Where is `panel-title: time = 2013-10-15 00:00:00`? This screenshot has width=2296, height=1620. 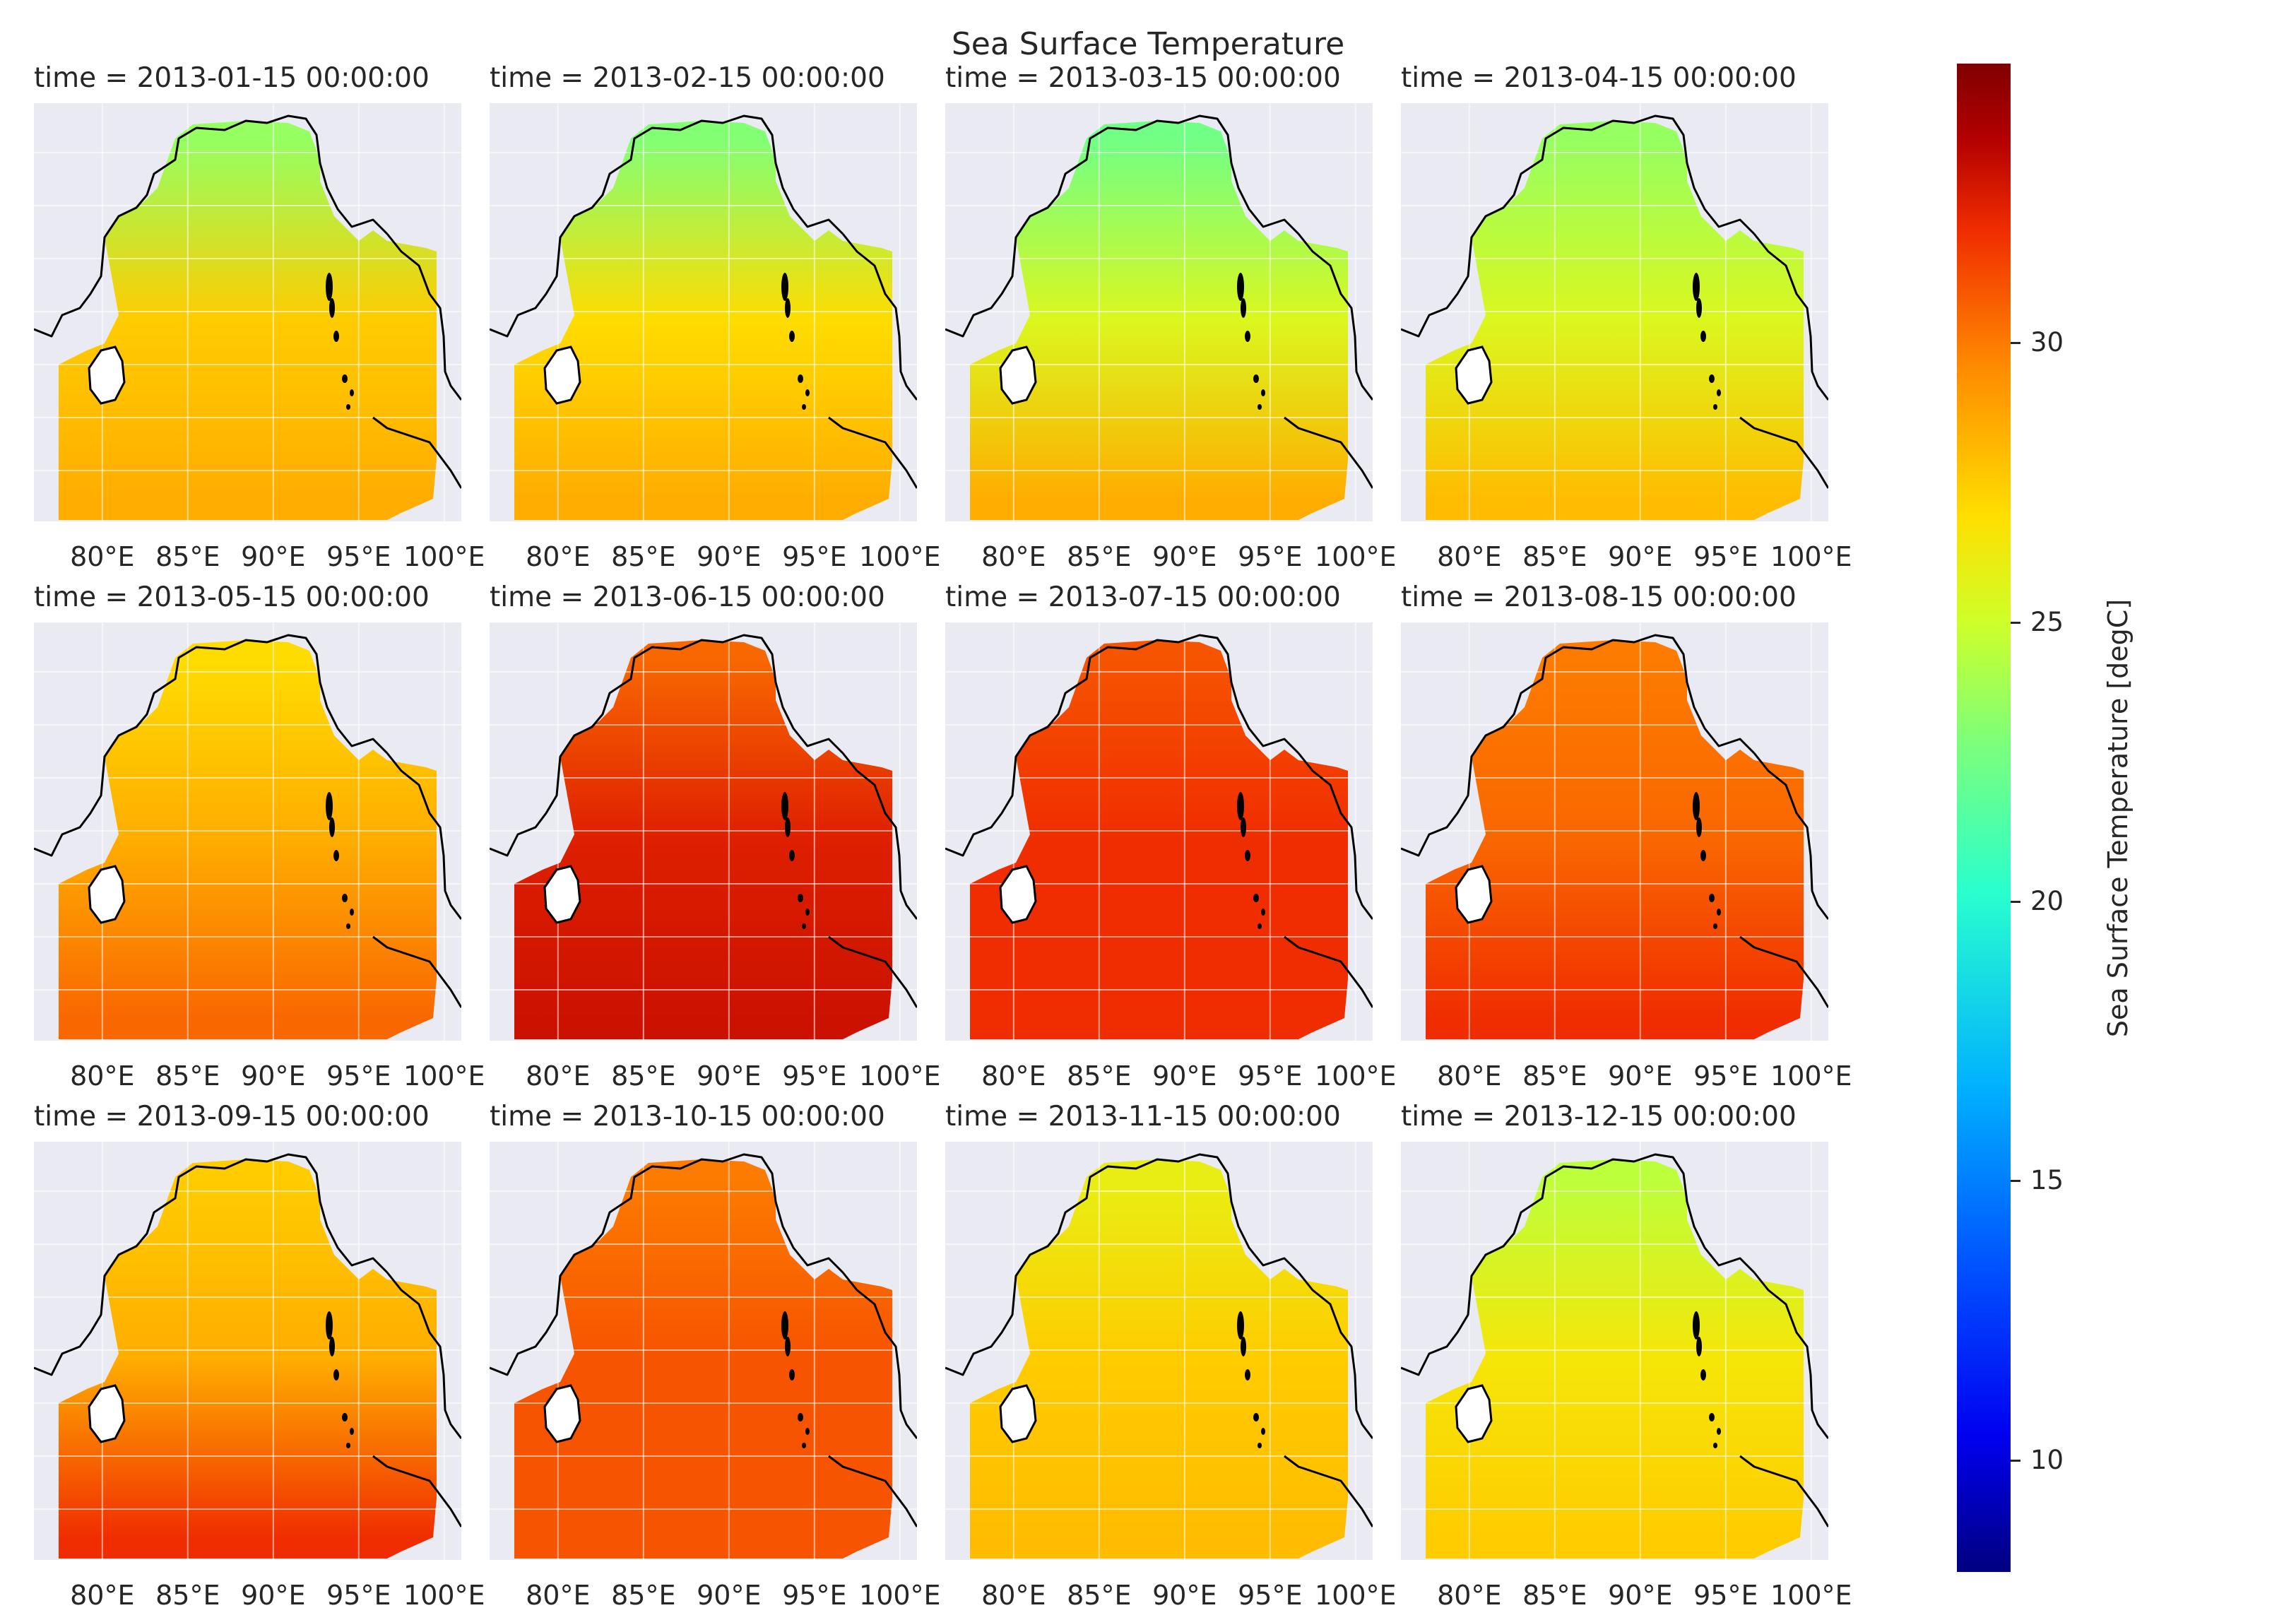 panel-title: time = 2013-10-15 00:00:00 is located at coordinates (687, 1117).